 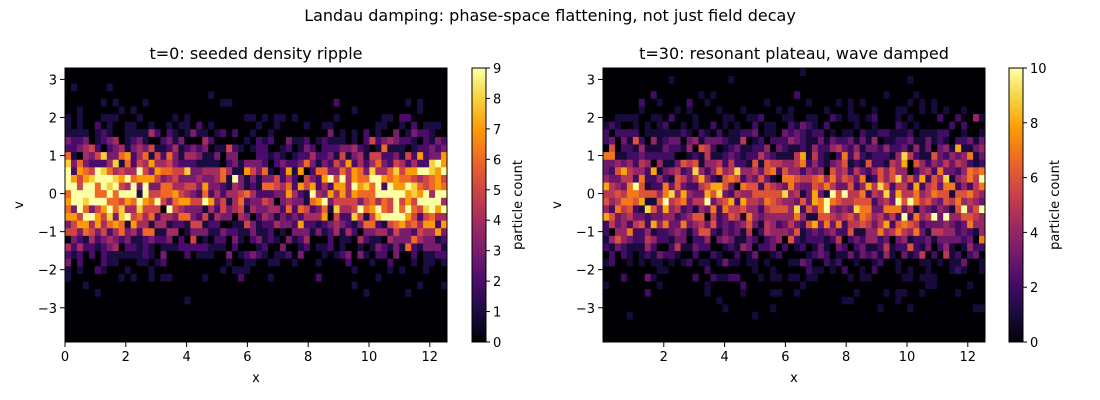 What do you see at coordinates (785, 357) in the screenshot?
I see `x-tick-label: 6` at bounding box center [785, 357].